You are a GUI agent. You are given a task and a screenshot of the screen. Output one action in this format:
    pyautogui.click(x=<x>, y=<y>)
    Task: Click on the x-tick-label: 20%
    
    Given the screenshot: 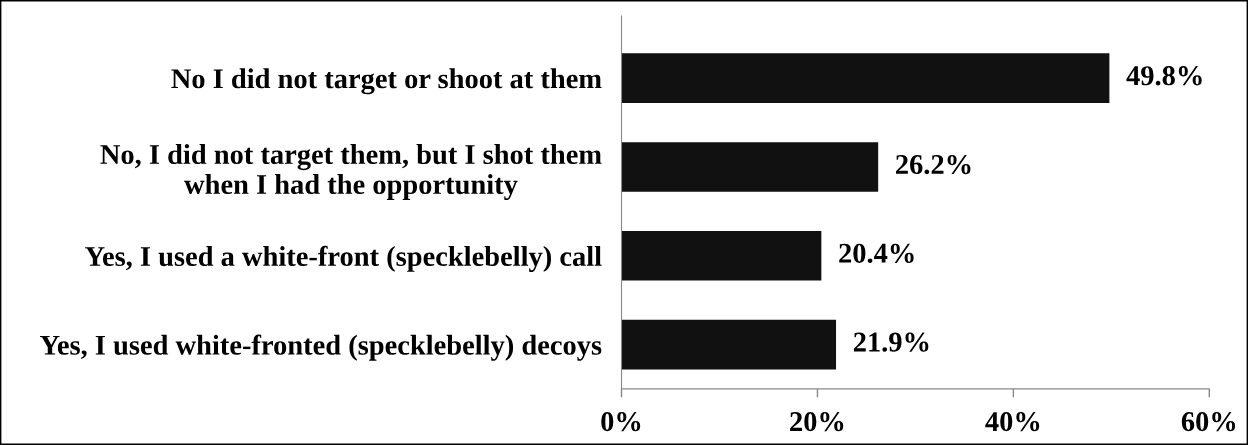 What is the action you would take?
    pyautogui.click(x=817, y=421)
    